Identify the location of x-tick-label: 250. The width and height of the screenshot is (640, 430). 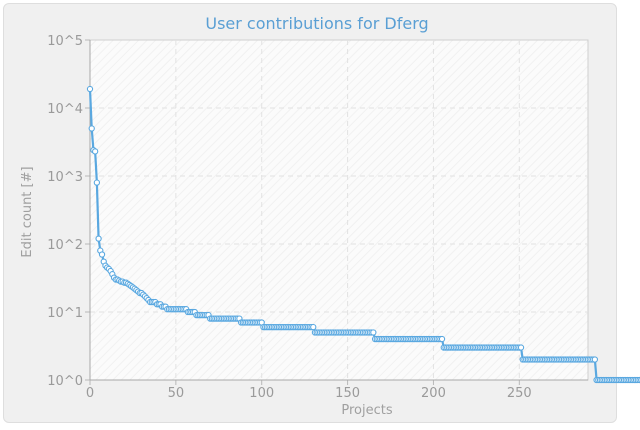
(519, 393).